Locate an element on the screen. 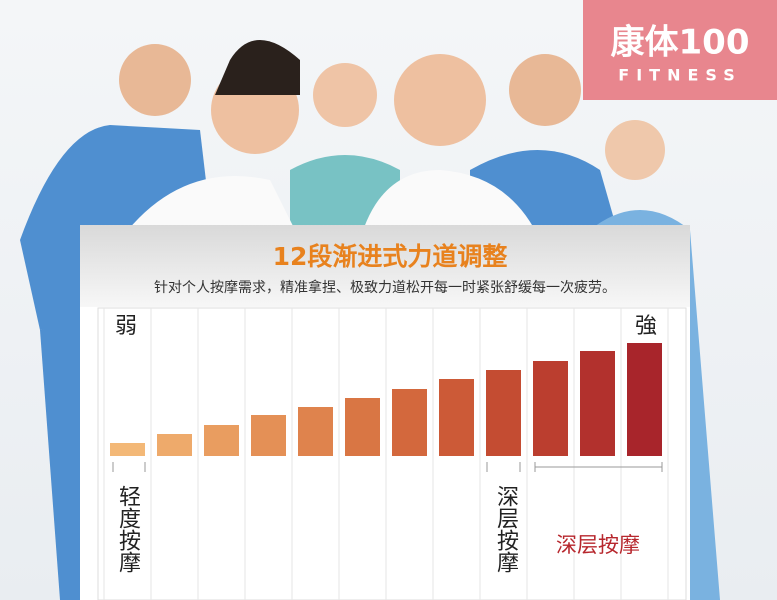  high-label: 強 is located at coordinates (646, 326).